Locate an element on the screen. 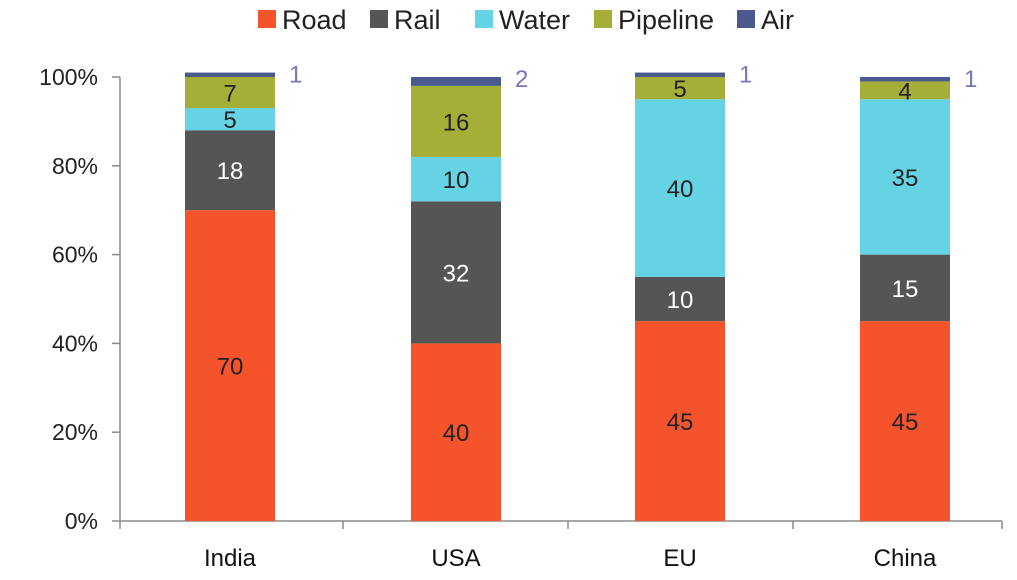 This screenshot has width=1017, height=580. data-label-india-water: 5 is located at coordinates (229, 120).